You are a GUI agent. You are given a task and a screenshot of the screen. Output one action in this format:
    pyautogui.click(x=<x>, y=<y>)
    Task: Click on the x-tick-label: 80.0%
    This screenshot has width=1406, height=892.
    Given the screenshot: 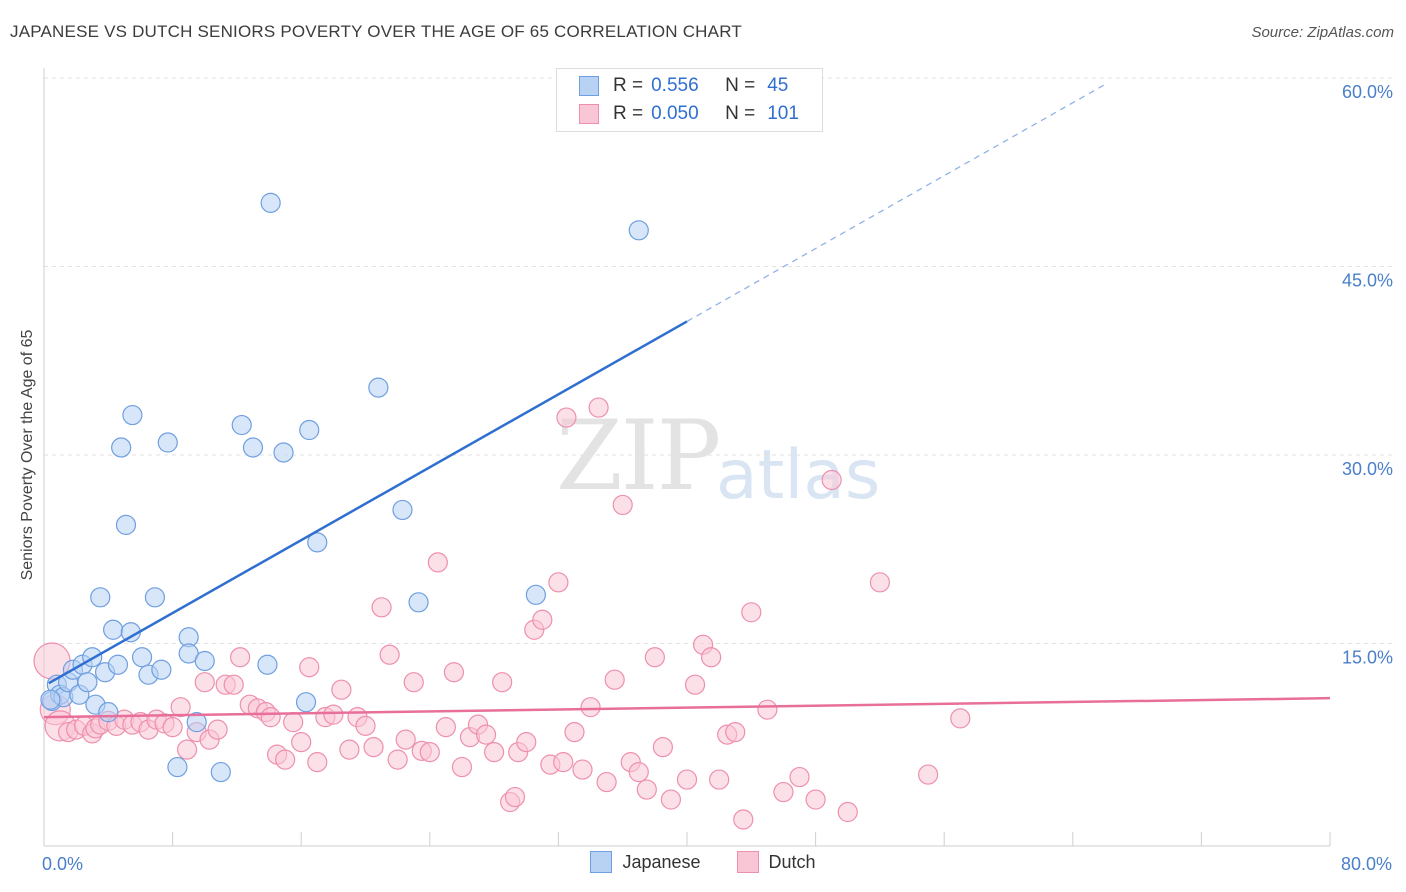 What is the action you would take?
    pyautogui.click(x=1366, y=864)
    